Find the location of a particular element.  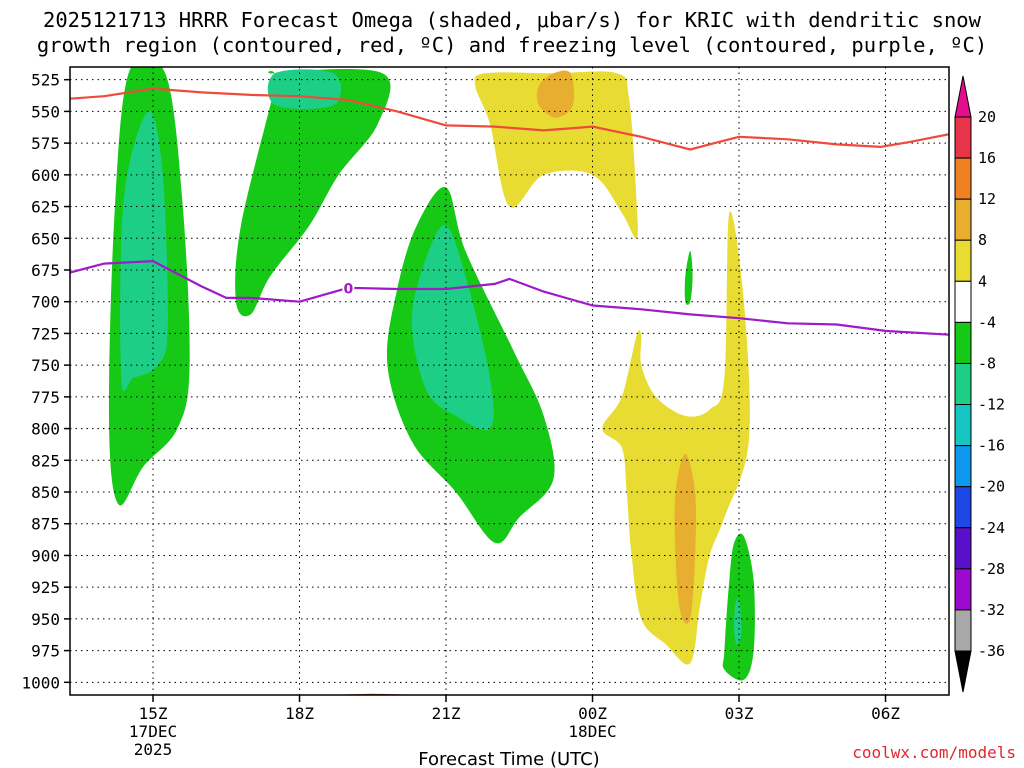

y-tick-label: 750 is located at coordinates (45, 365).